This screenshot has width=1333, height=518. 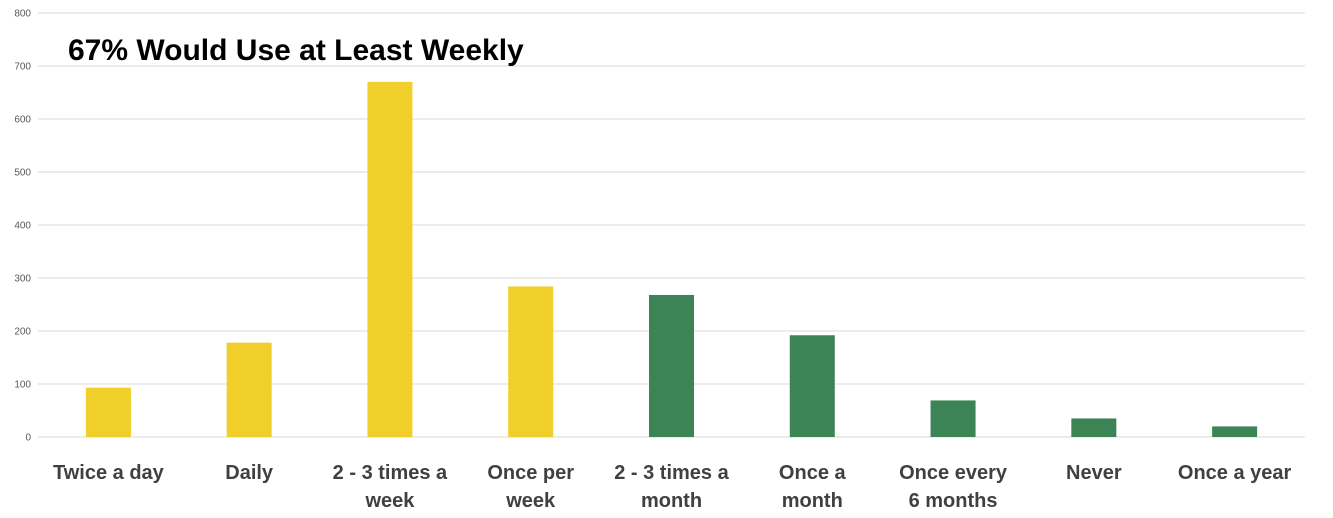 What do you see at coordinates (390, 487) in the screenshot?
I see `x-tick-label: 2 - 3 times a week` at bounding box center [390, 487].